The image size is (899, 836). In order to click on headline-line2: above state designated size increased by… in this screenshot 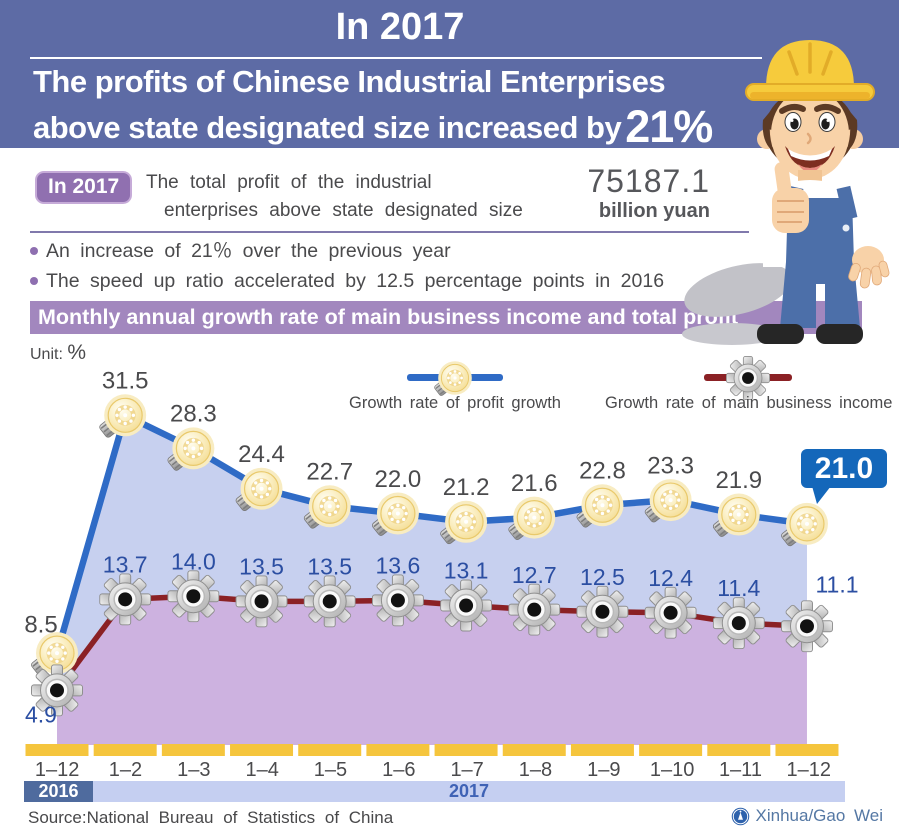, I will do `click(373, 127)`.